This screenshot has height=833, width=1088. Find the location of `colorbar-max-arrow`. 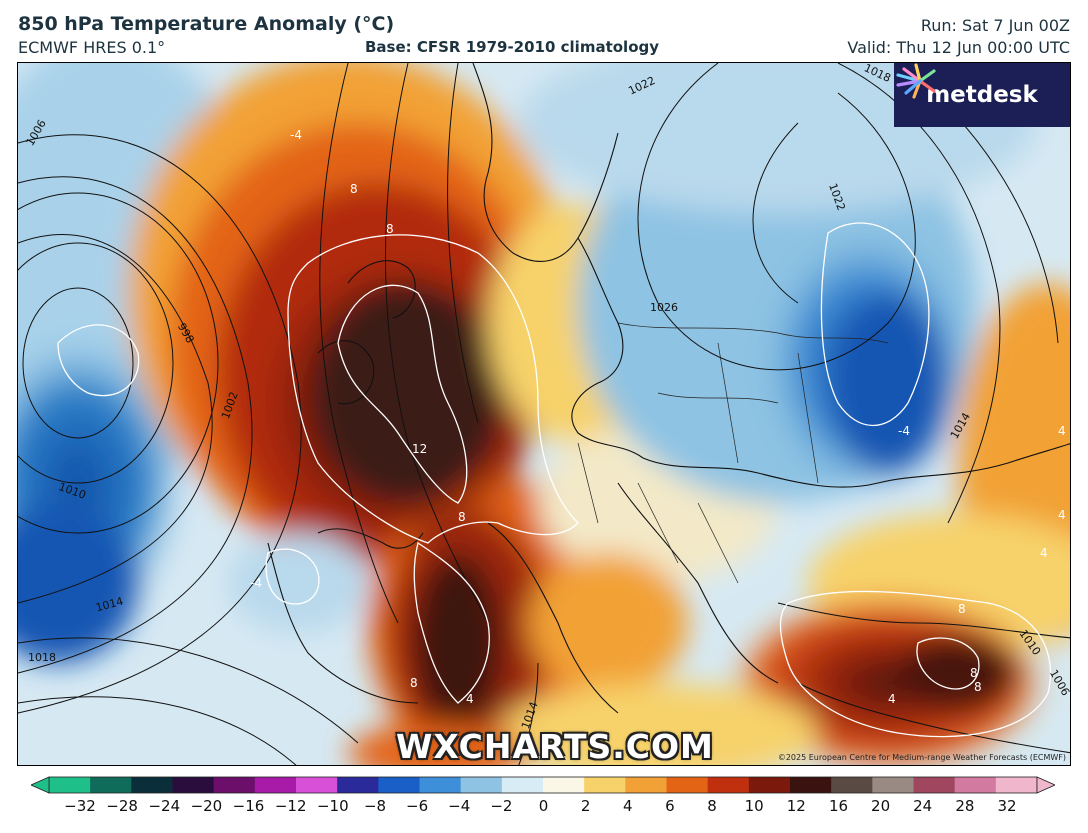

colorbar-max-arrow is located at coordinates (1045, 785).